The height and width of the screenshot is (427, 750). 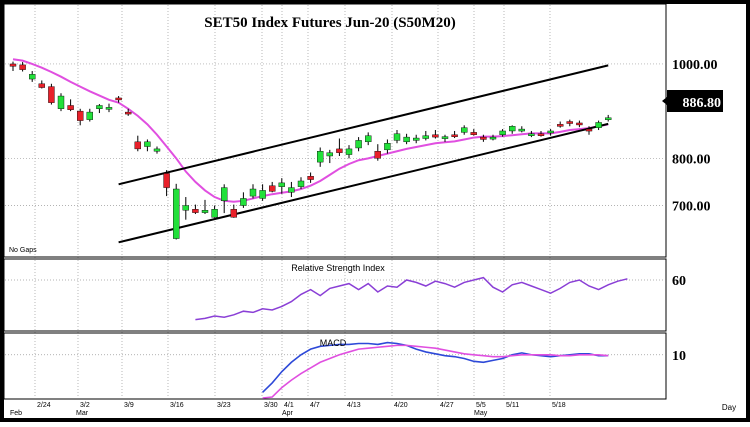 I want to click on last-price-label: 886.80, so click(x=702, y=103).